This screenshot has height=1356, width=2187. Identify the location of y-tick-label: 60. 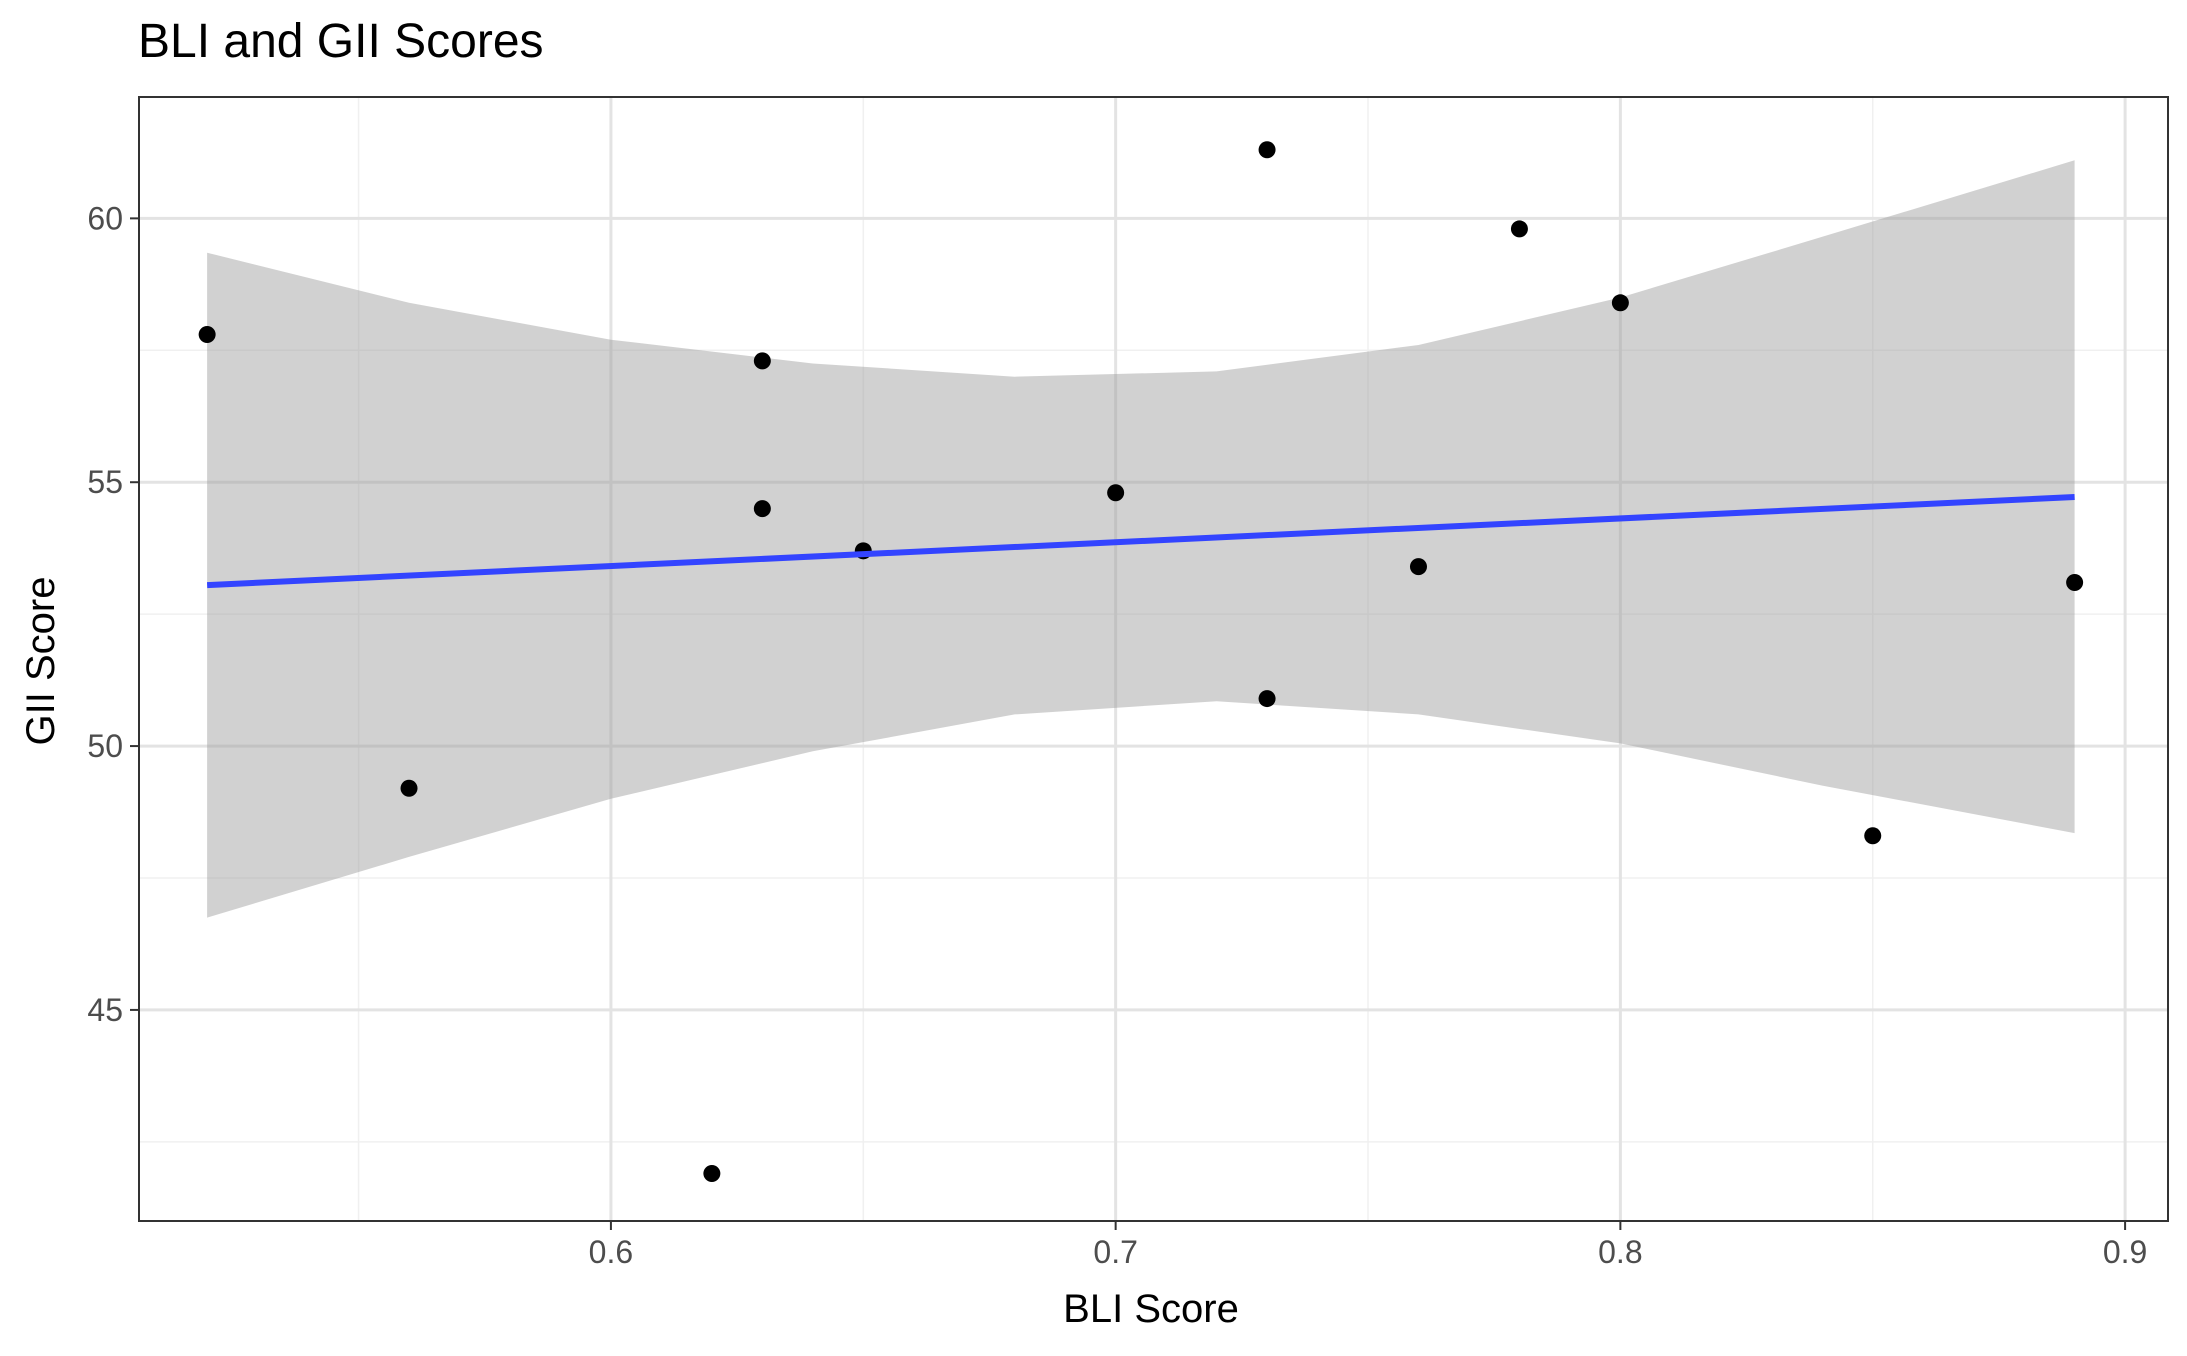
(105, 218).